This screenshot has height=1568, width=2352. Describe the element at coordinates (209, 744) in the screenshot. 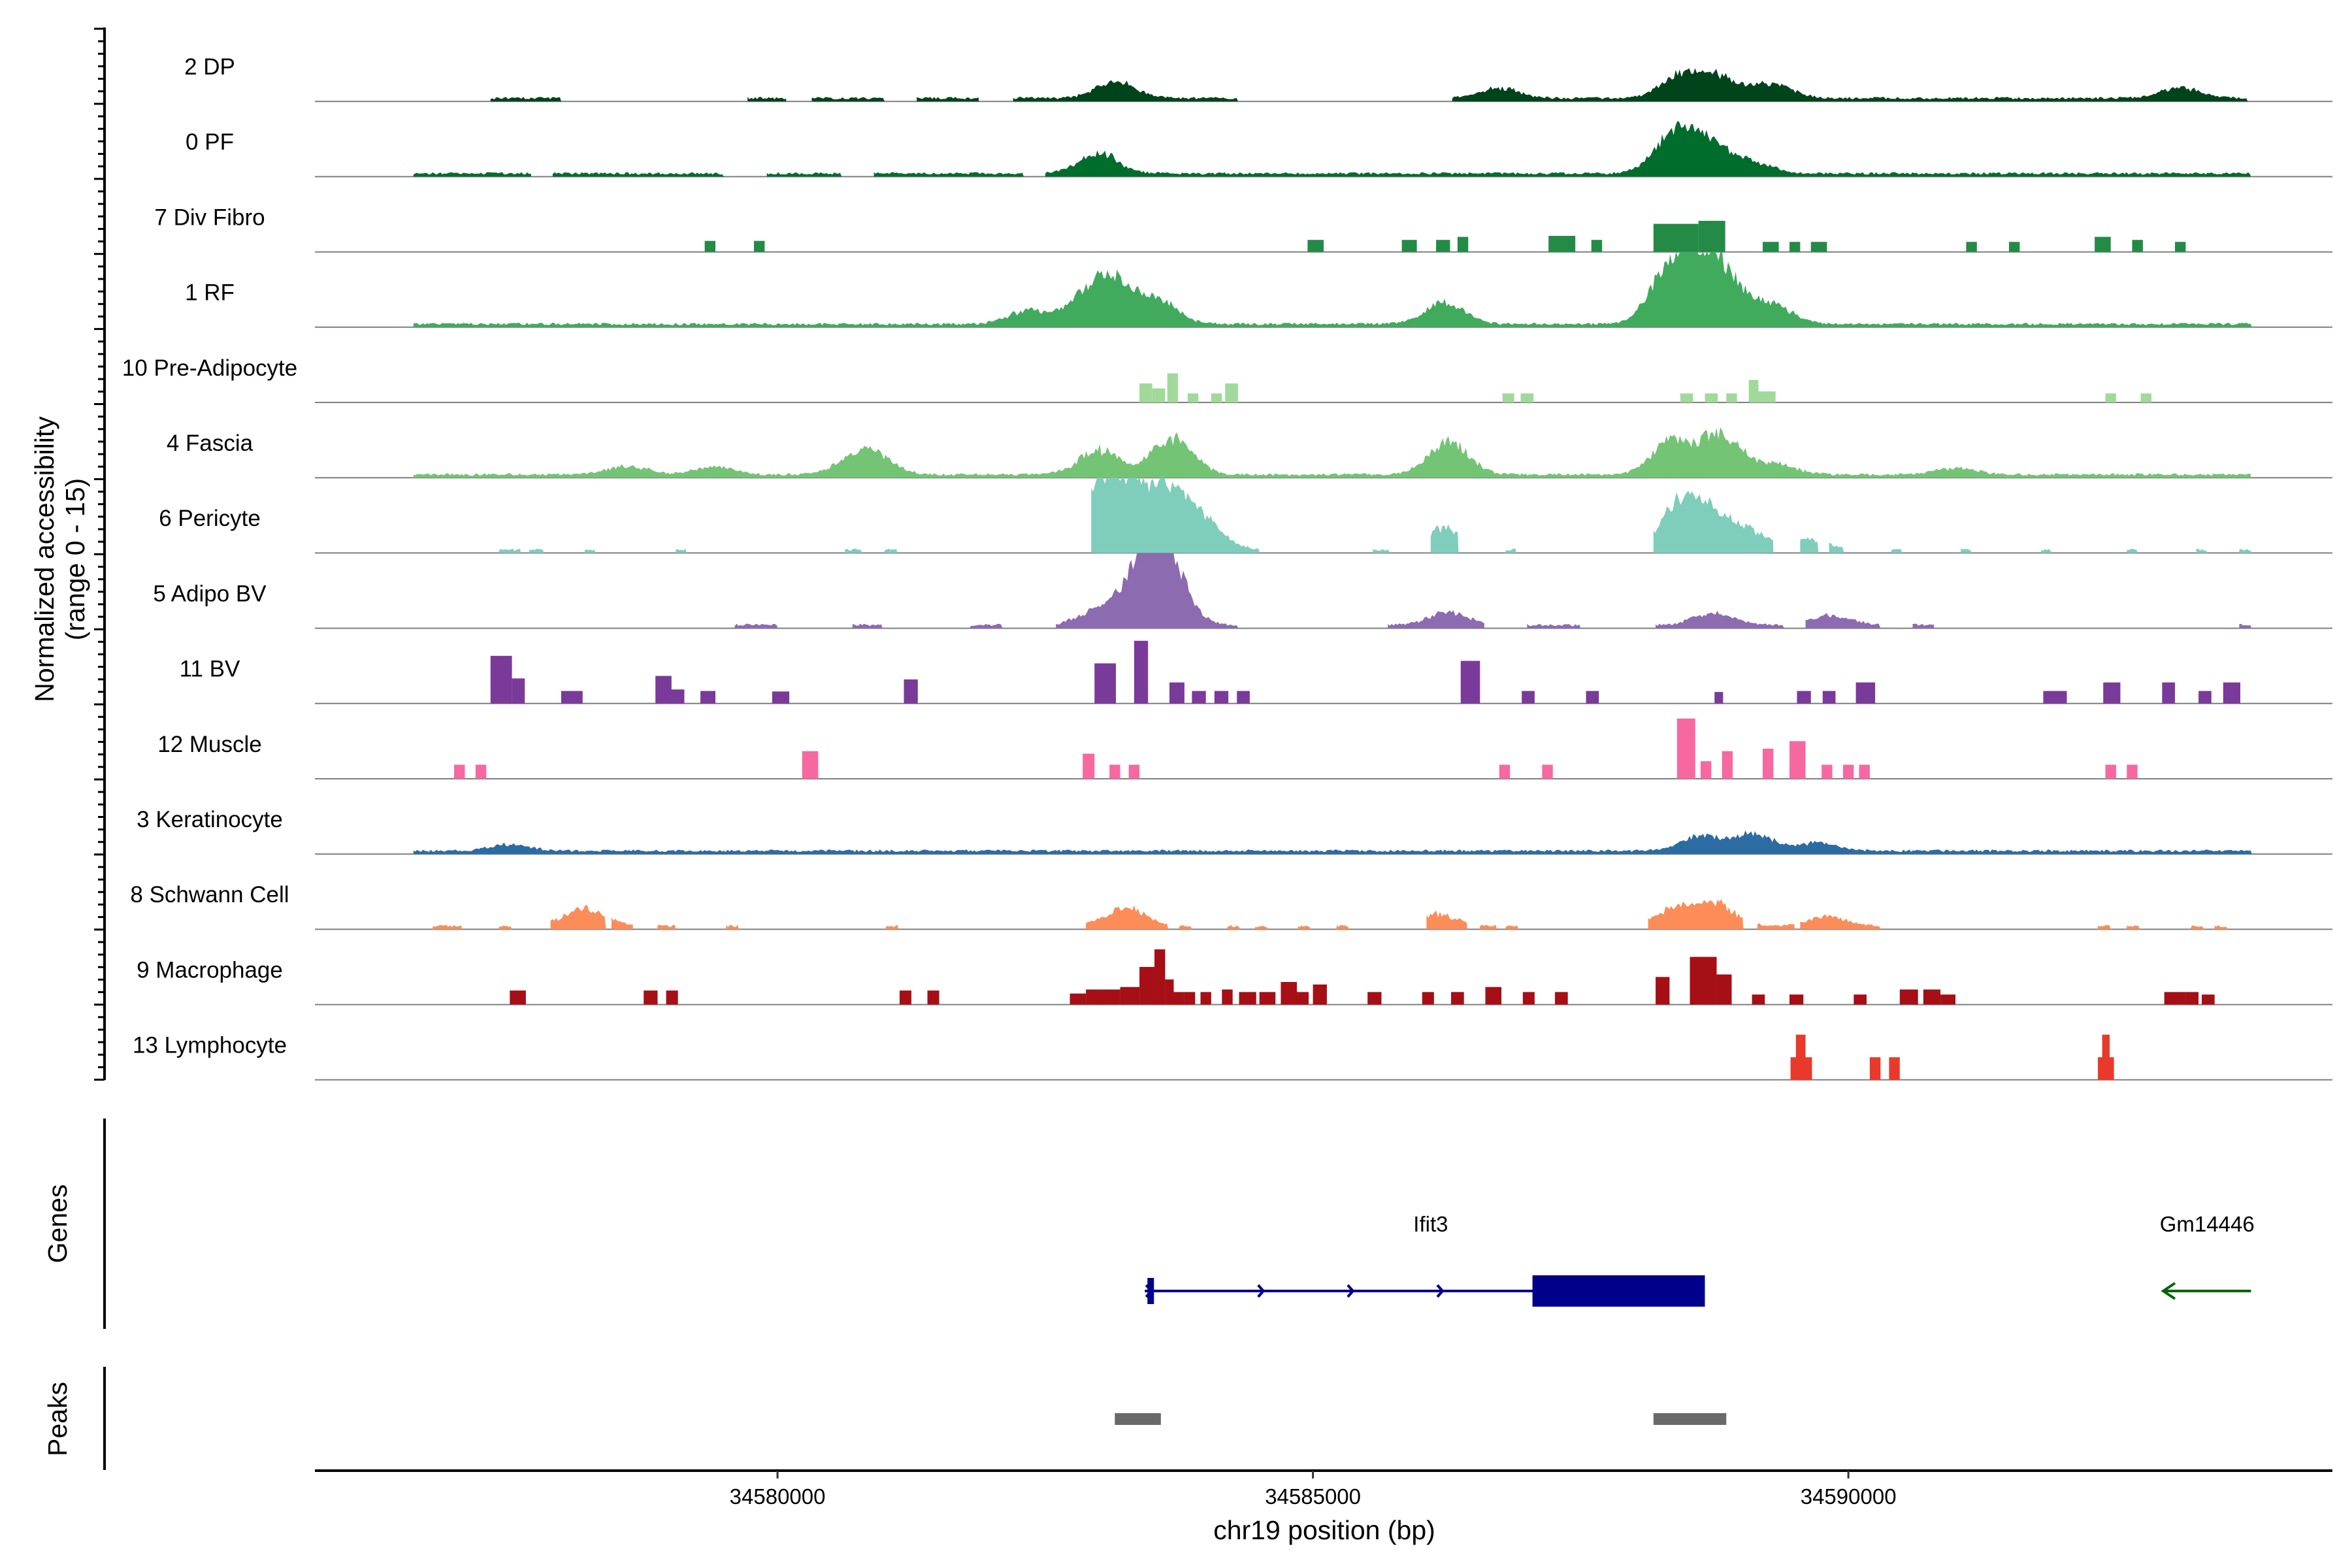

I see `track-label-12-muscle: 12 Muscle` at that location.